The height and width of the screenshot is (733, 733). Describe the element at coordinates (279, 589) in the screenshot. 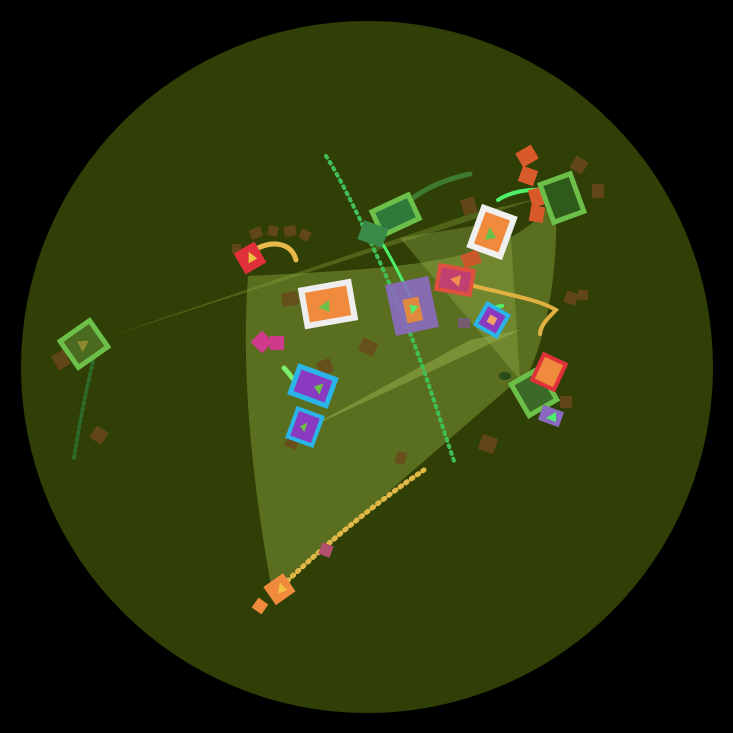

I see `ship-orange-bottom` at that location.